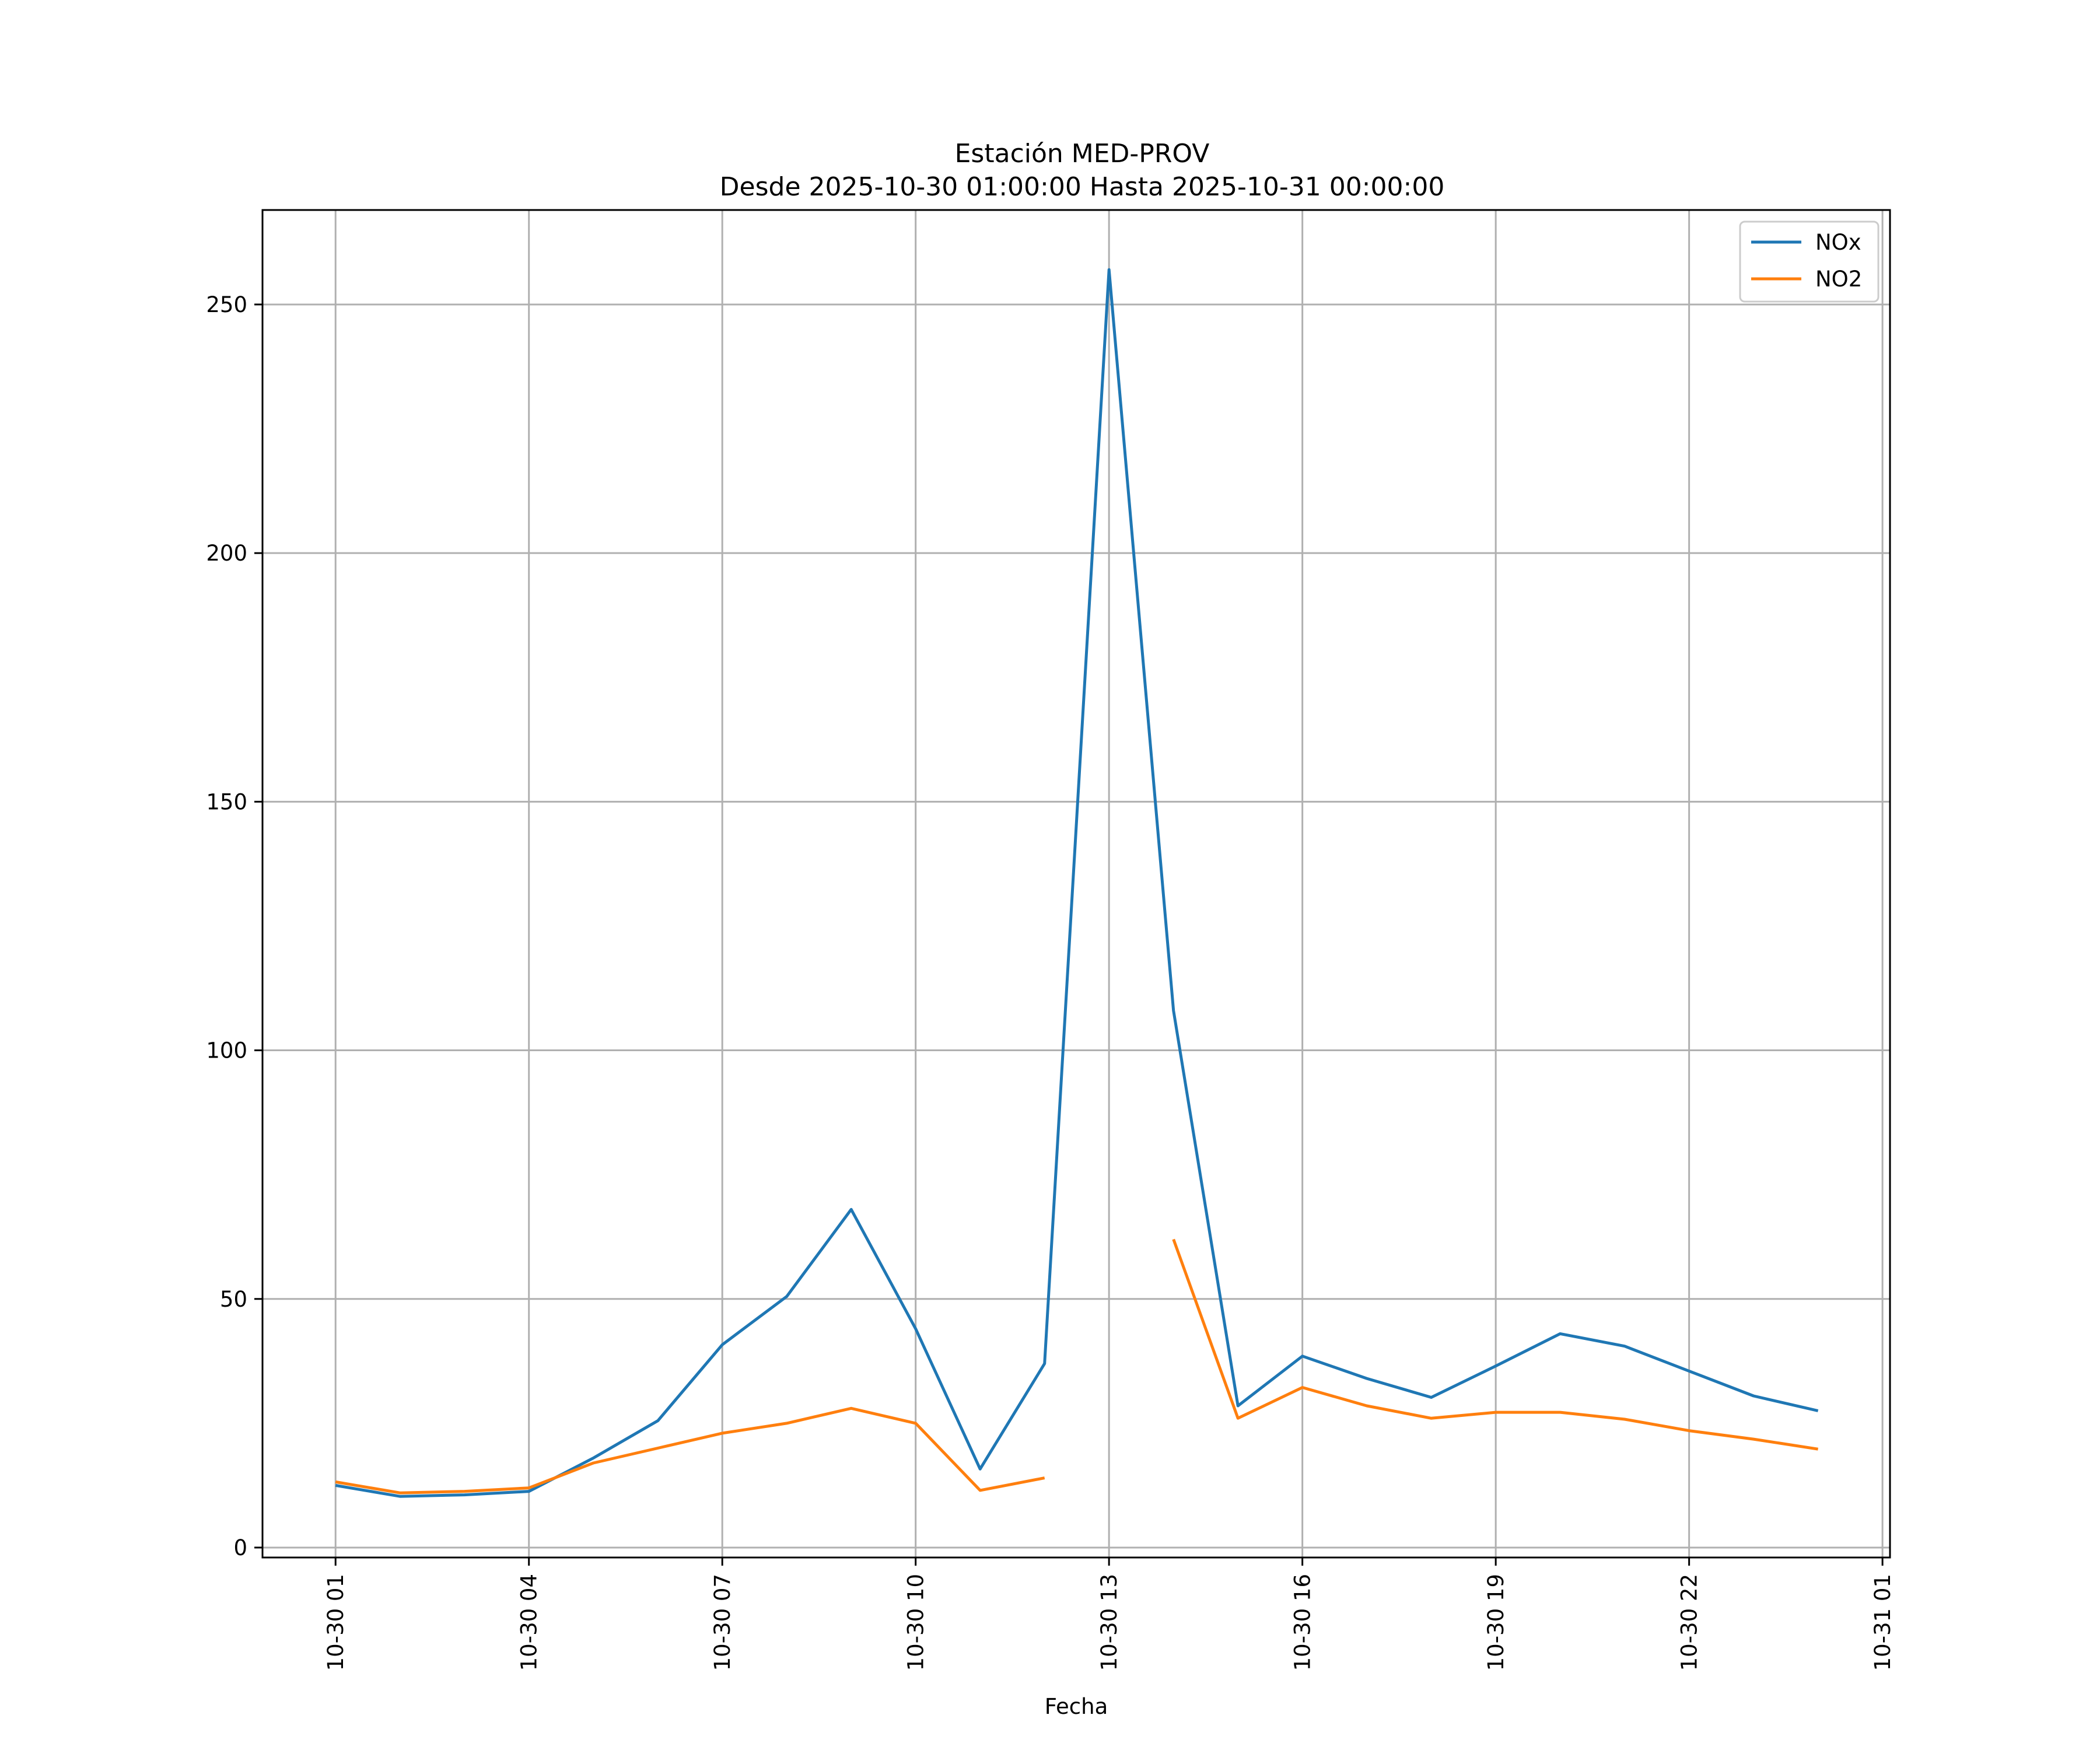 Image resolution: width=2100 pixels, height=1750 pixels. Describe the element at coordinates (1882, 1622) in the screenshot. I see `x-tick-label: 10-31 01` at that location.